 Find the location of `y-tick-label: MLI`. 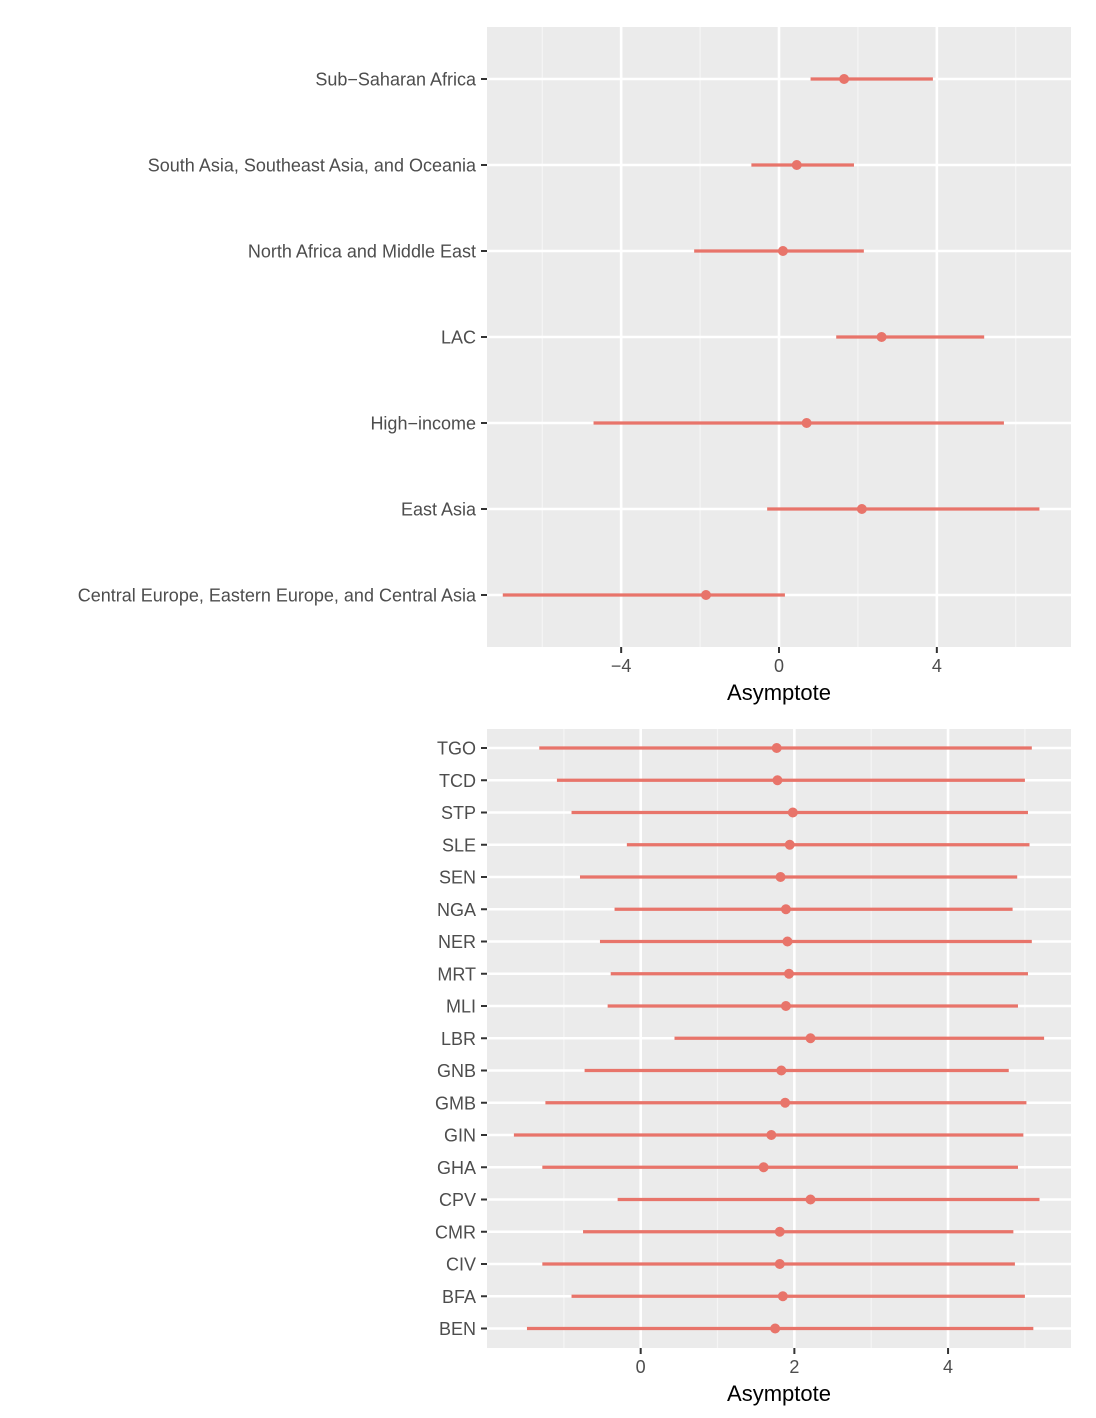

y-tick-label: MLI is located at coordinates (461, 1007).